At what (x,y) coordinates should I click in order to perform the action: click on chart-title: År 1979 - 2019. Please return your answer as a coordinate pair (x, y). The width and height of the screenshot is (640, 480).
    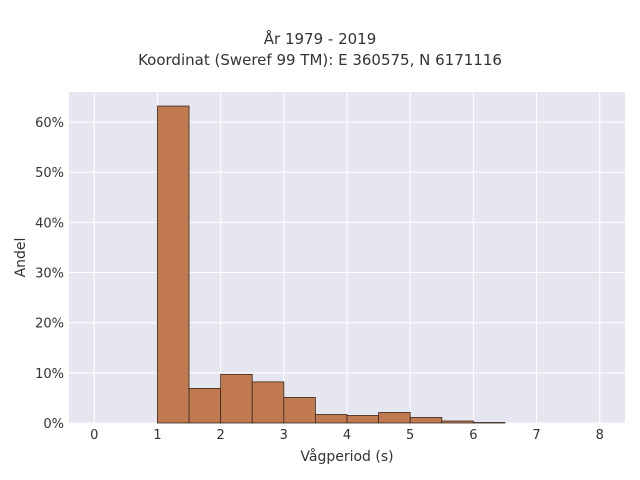
    Looking at the image, I should click on (320, 39).